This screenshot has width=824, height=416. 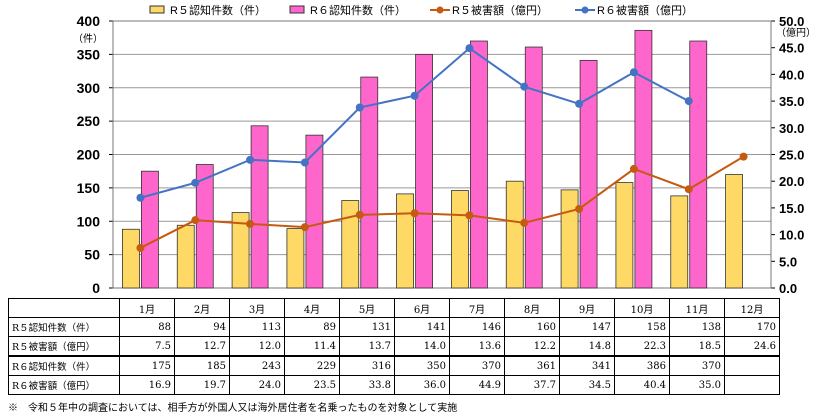 I want to click on y-tick-label: 250, so click(x=89, y=121).